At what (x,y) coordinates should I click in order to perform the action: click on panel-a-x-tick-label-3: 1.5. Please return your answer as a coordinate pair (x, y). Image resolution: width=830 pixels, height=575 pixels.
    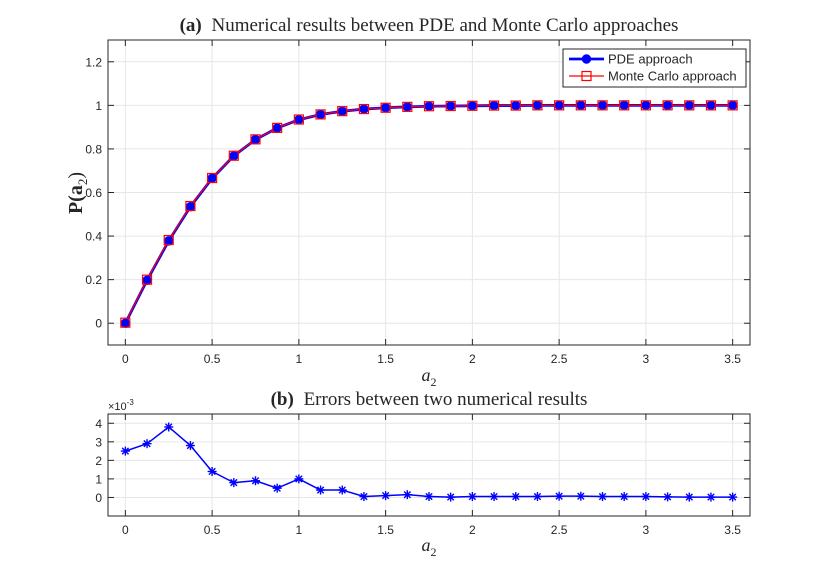
    Looking at the image, I should click on (385, 359).